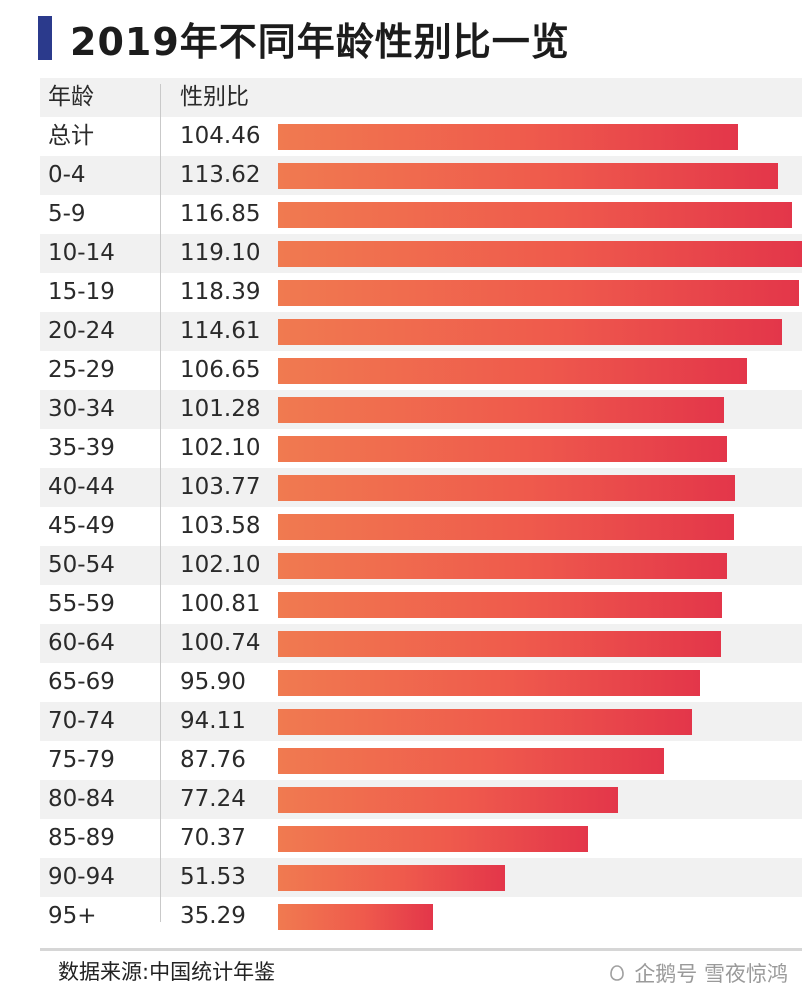  I want to click on column-divider, so click(160, 503).